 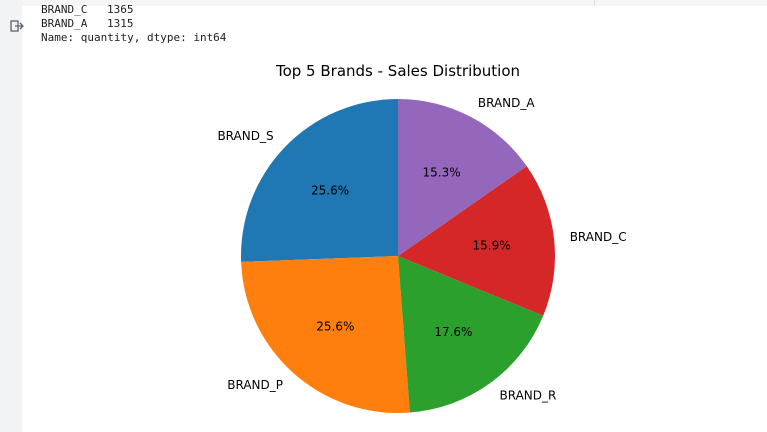 I want to click on cell-divider, so click(x=594, y=3).